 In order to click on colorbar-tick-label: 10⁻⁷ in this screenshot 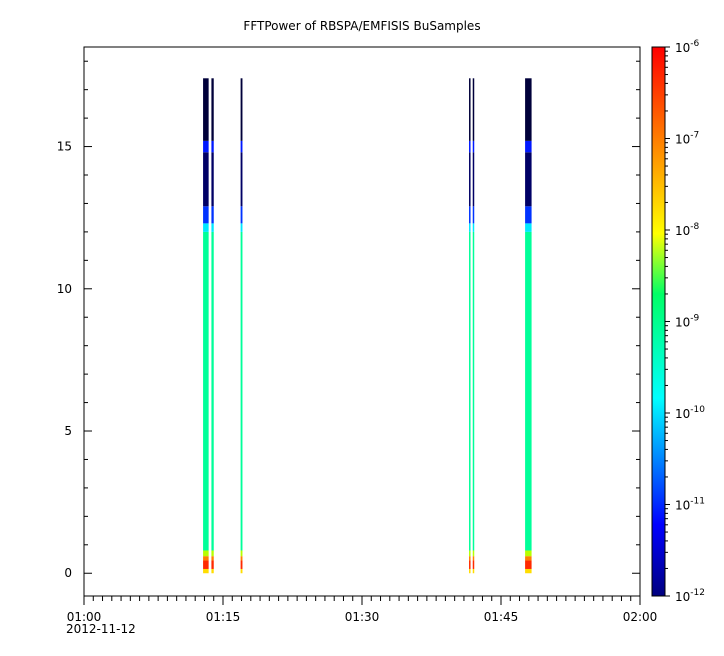, I will do `click(687, 139)`.